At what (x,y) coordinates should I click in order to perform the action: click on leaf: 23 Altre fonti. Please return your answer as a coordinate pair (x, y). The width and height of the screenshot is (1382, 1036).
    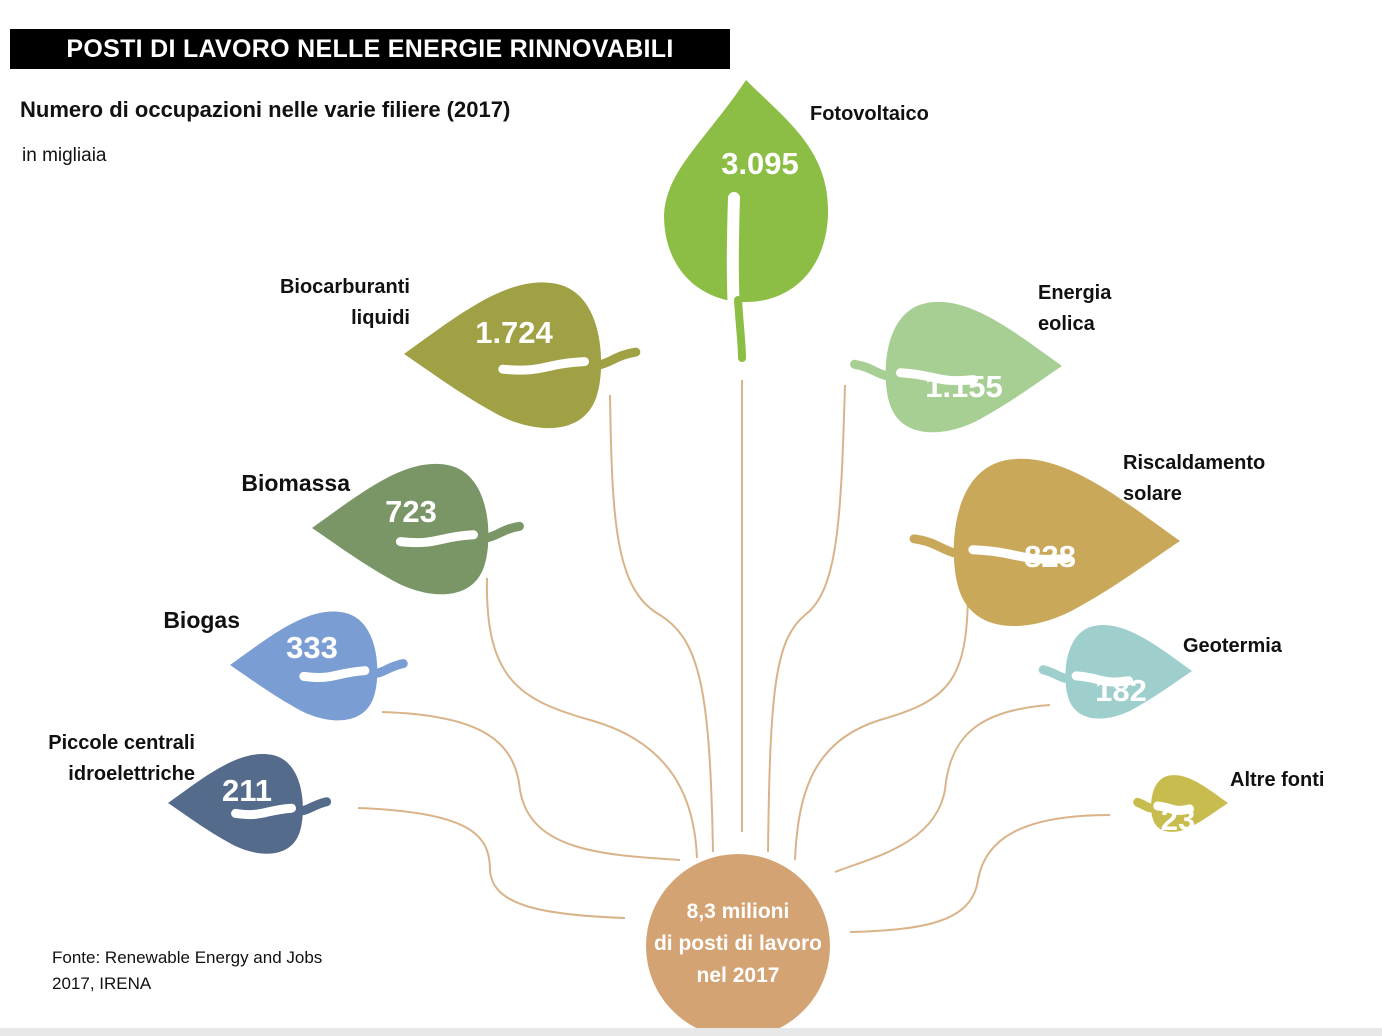
    Looking at the image, I should click on (1228, 803).